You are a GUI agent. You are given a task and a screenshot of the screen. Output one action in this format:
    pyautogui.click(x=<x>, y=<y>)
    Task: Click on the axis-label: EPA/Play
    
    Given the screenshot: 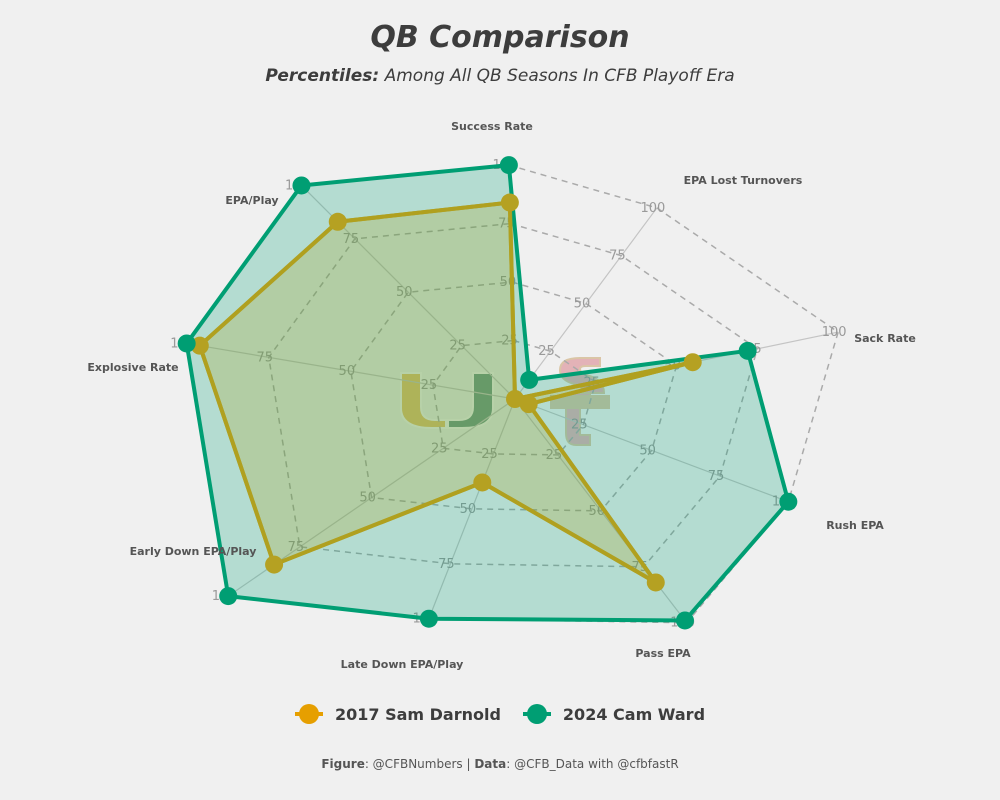 What is the action you would take?
    pyautogui.click(x=251, y=200)
    